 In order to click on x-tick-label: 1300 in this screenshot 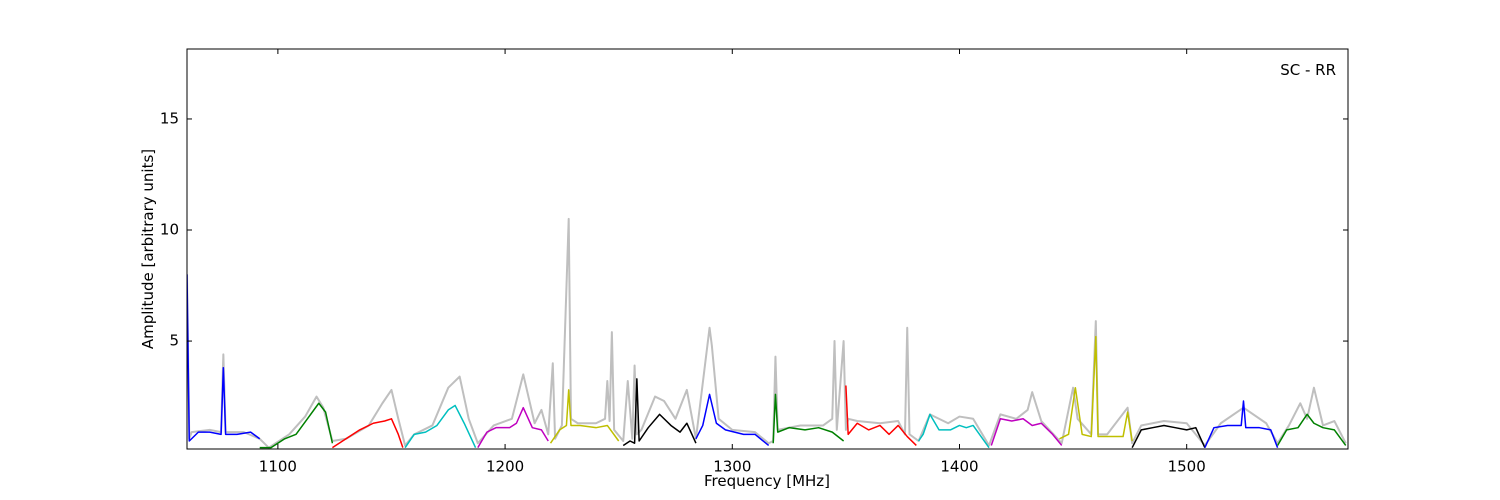, I will do `click(732, 467)`.